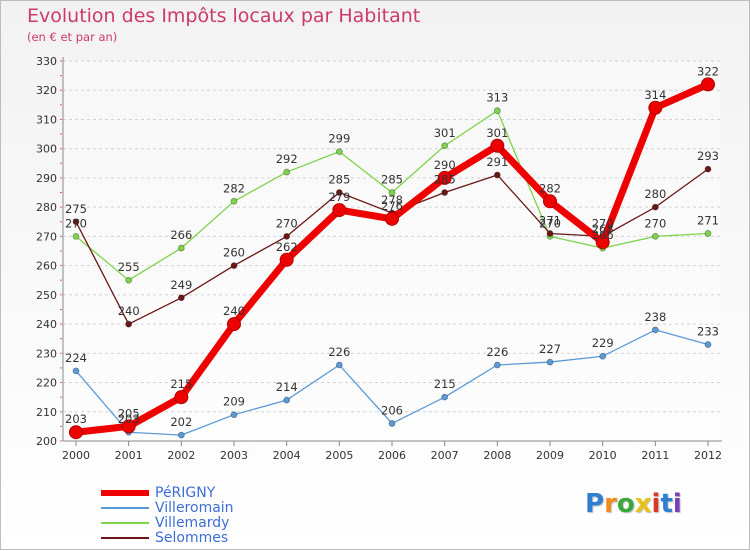  Describe the element at coordinates (46, 61) in the screenshot. I see `y-tick-label: 330` at that location.